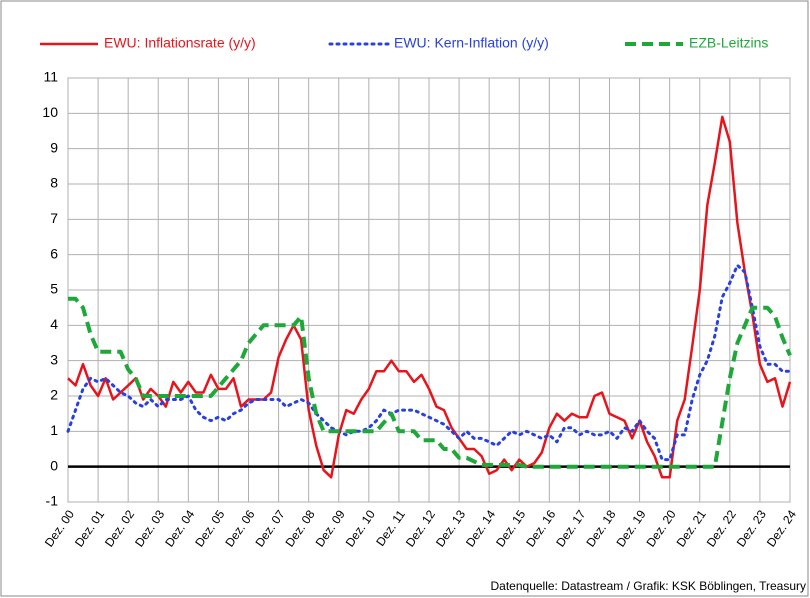 This screenshot has width=810, height=598. Describe the element at coordinates (54, 218) in the screenshot. I see `y-tick-label: 7` at that location.